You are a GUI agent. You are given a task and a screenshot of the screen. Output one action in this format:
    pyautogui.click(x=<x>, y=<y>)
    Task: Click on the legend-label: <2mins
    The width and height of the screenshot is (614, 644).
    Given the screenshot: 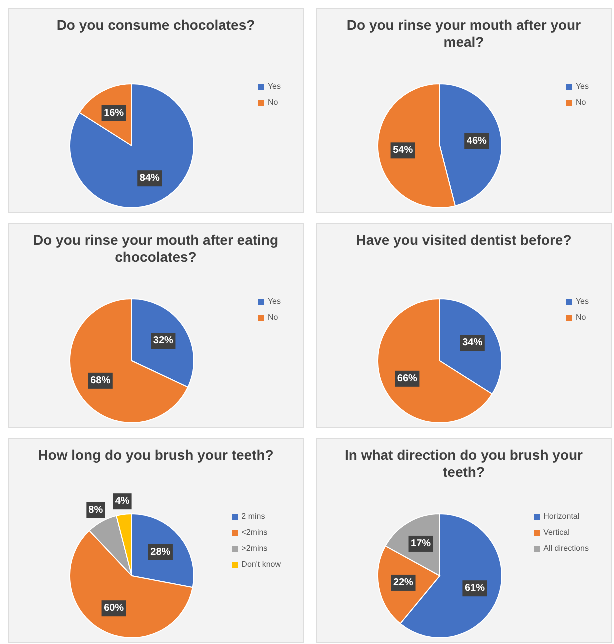 What is the action you would take?
    pyautogui.click(x=255, y=532)
    